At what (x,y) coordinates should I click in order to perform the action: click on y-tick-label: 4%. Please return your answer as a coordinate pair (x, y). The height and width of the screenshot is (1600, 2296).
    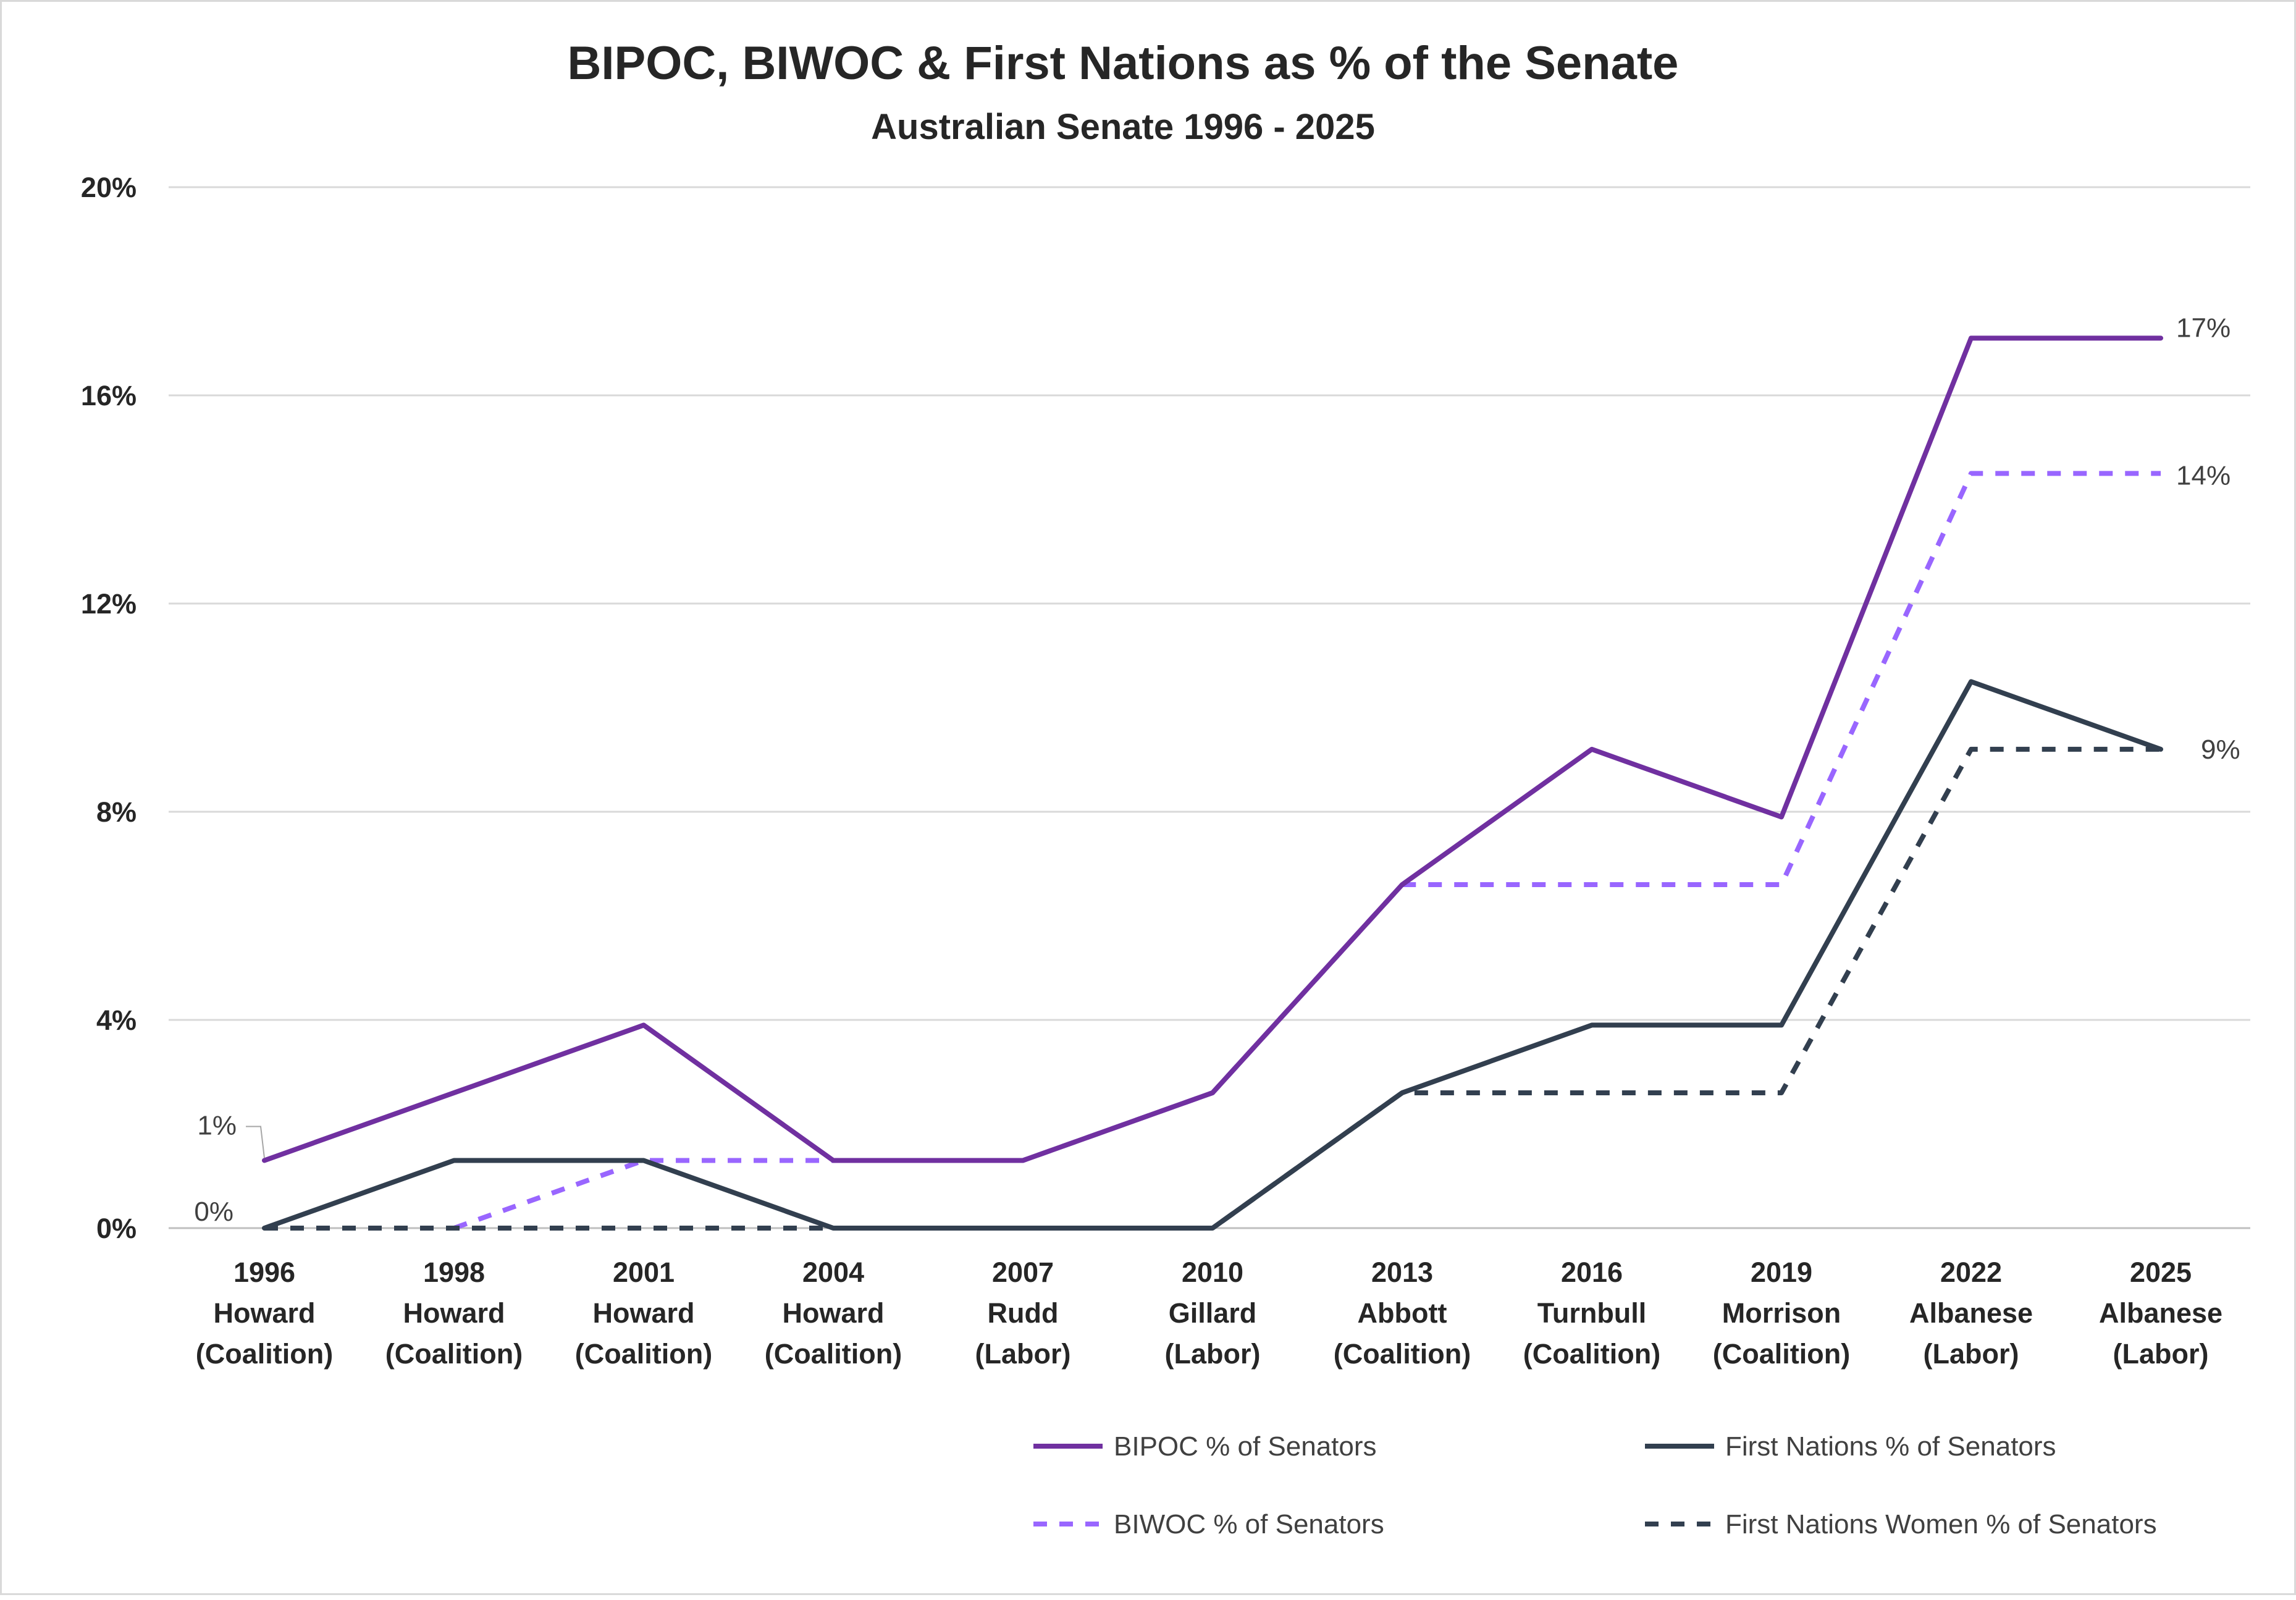
    Looking at the image, I should click on (116, 1020).